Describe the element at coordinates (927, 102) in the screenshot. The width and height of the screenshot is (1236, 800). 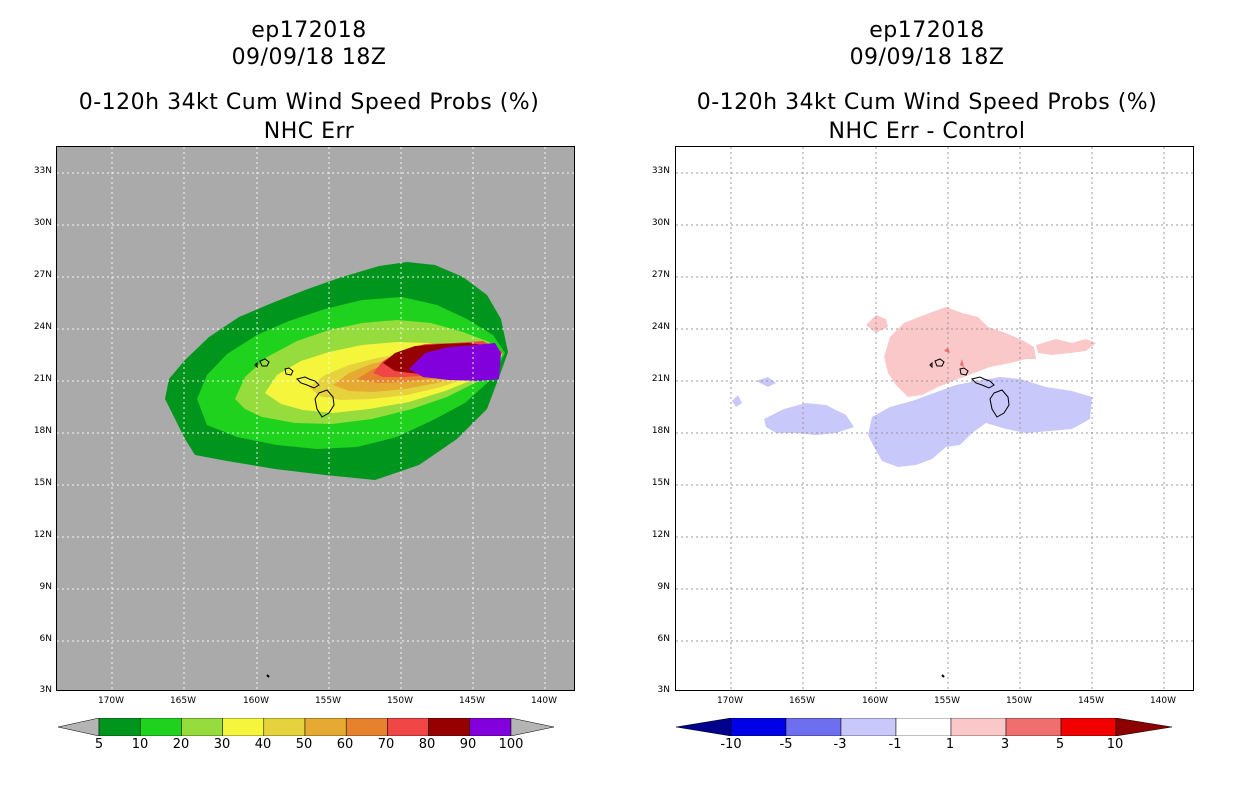
I see `right-product-title: 0-120h 34kt Cum Wind Speed Probs (%)` at that location.